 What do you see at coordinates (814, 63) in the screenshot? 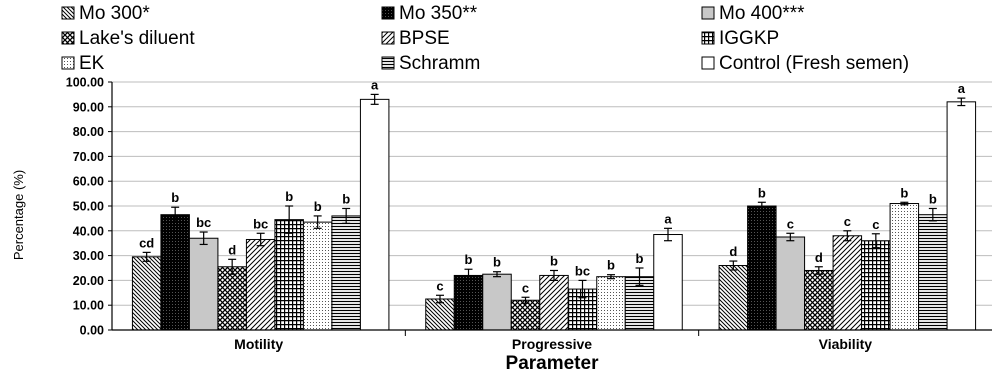
I see `legend-label: Control (Fresh semen)` at bounding box center [814, 63].